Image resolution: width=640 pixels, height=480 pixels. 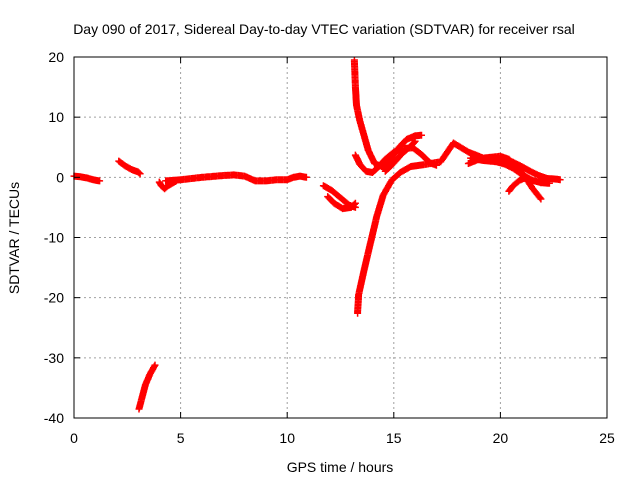 What do you see at coordinates (54, 358) in the screenshot?
I see `y-tick-label: -30` at bounding box center [54, 358].